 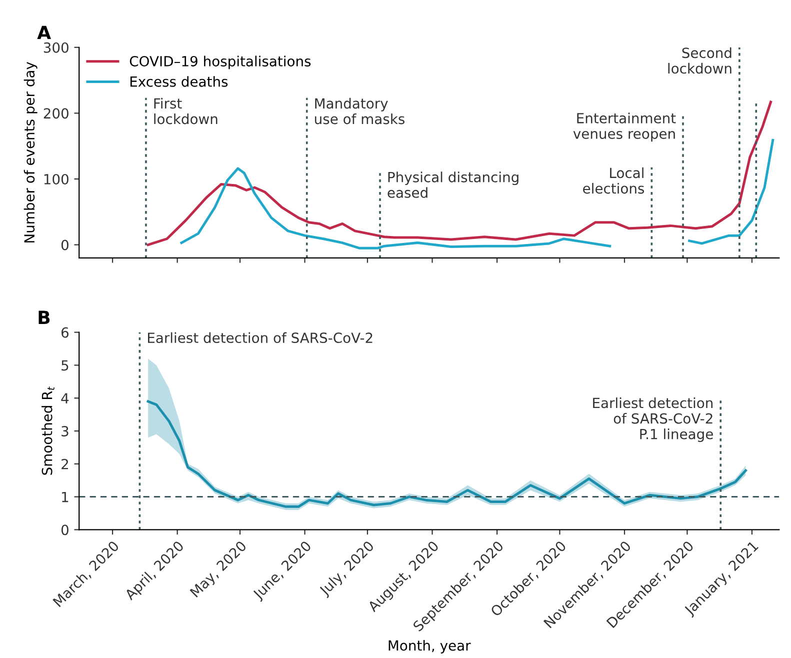 I want to click on y-tick-label: 300, so click(x=56, y=47).